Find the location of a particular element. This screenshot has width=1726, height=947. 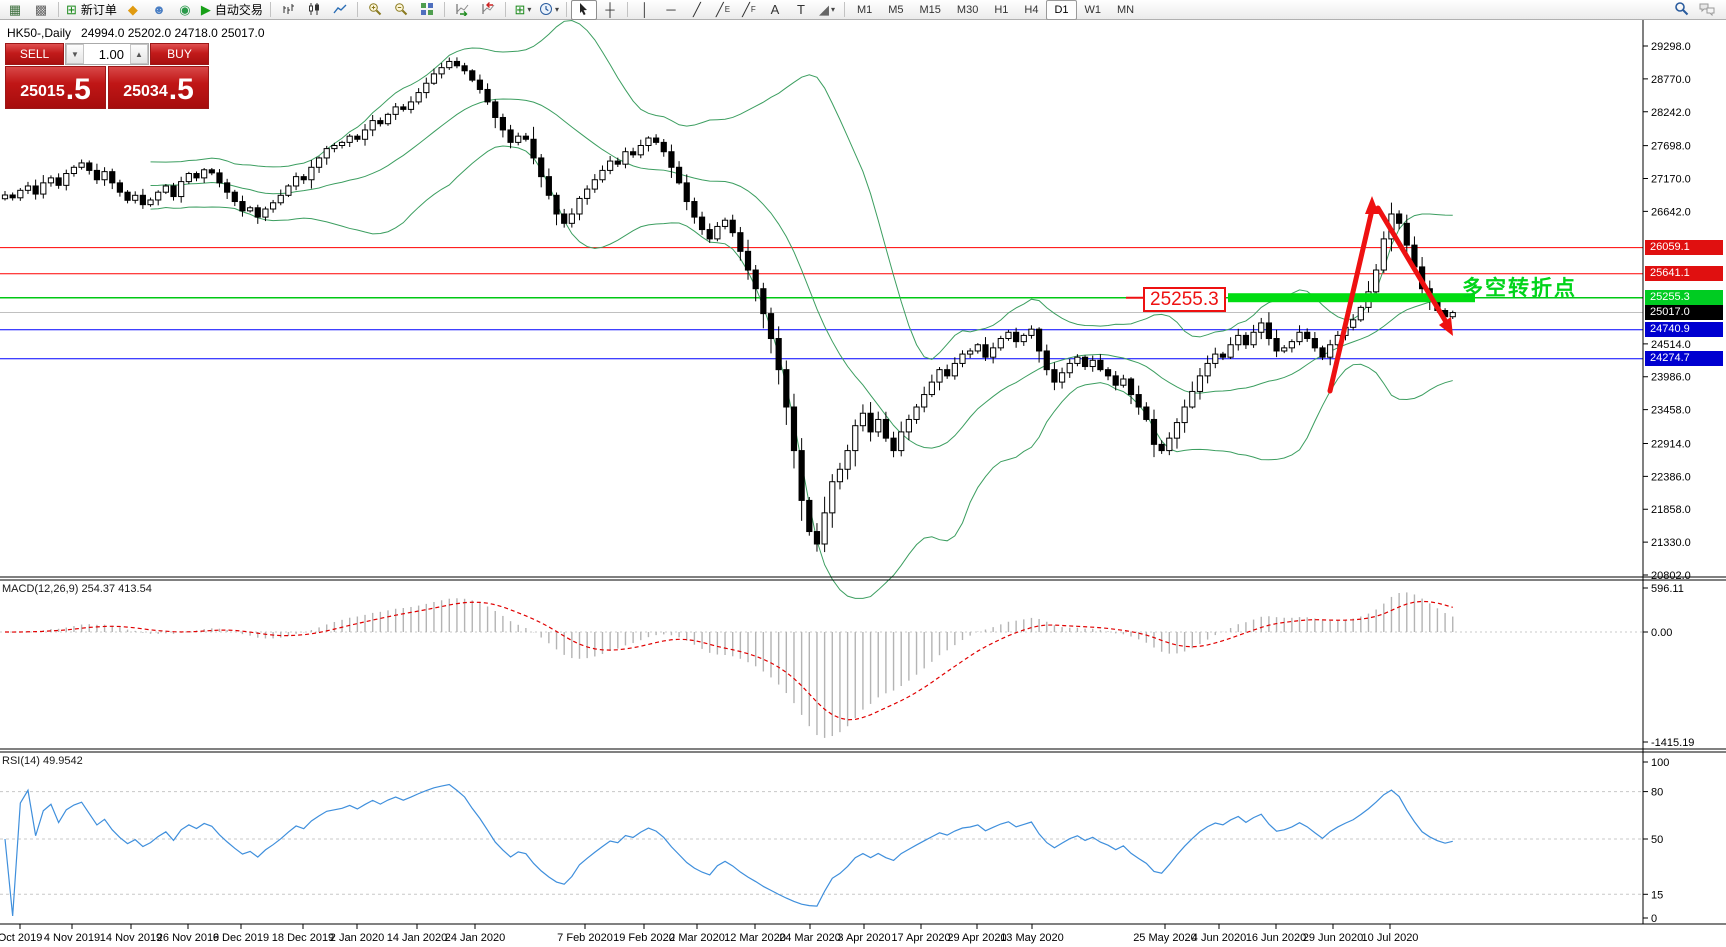

svg-text: 19 Feb 2020 is located at coordinates (644, 938).